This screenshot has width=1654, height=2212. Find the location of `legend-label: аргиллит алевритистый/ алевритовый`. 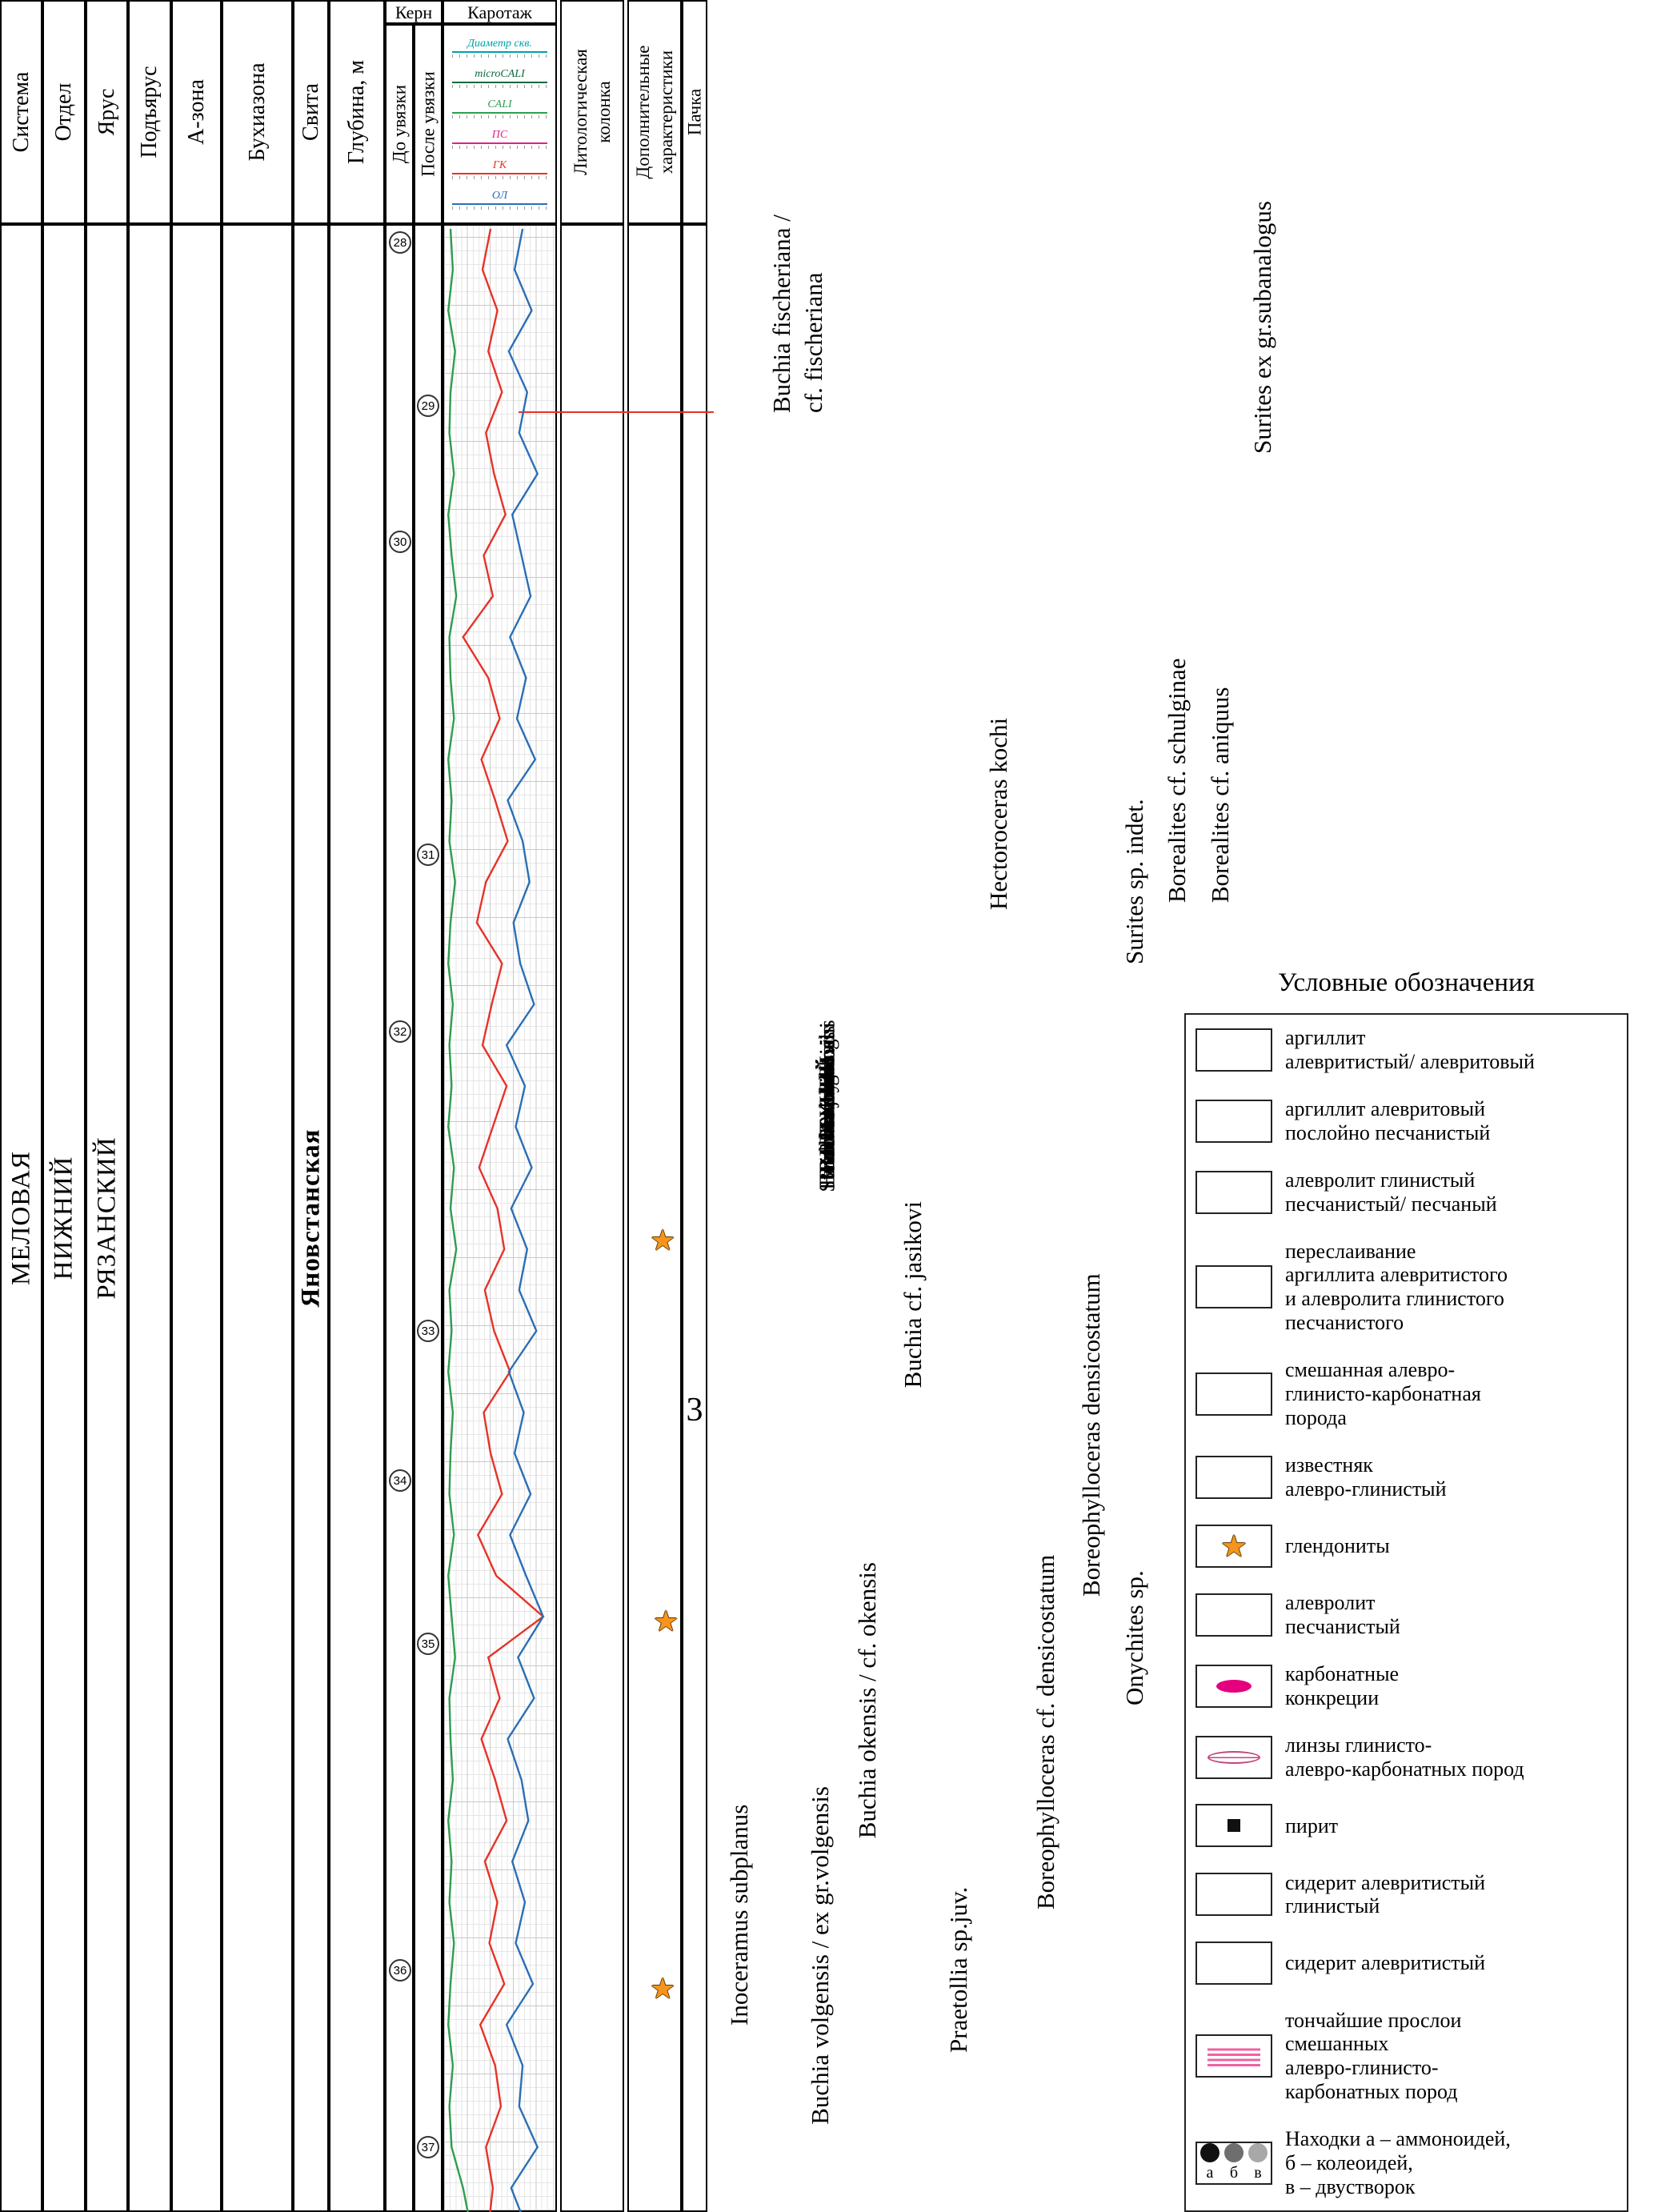

legend-label: аргиллит алевритистый/ алевритовый is located at coordinates (1410, 1049).